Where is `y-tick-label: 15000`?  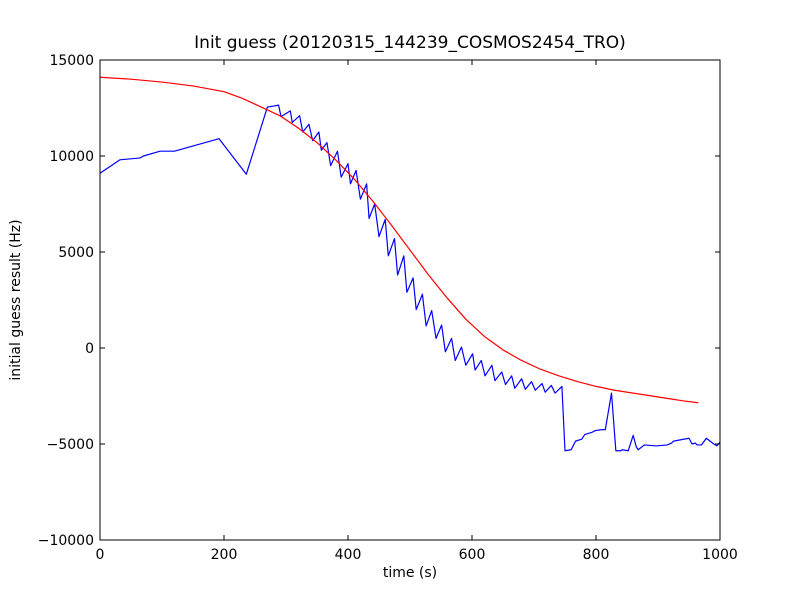 y-tick-label: 15000 is located at coordinates (71, 61).